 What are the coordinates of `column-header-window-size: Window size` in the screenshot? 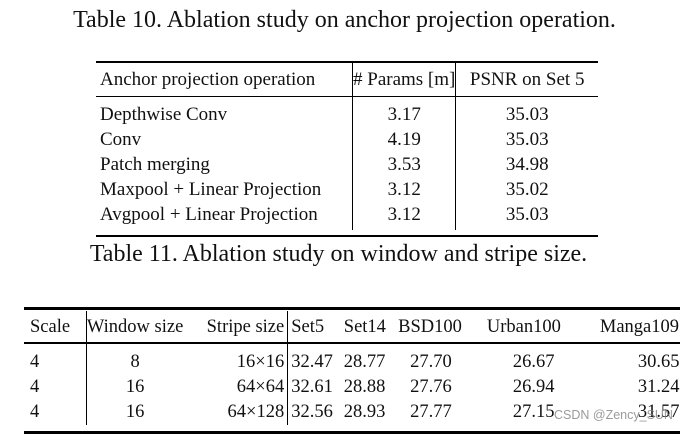 It's located at (134, 327).